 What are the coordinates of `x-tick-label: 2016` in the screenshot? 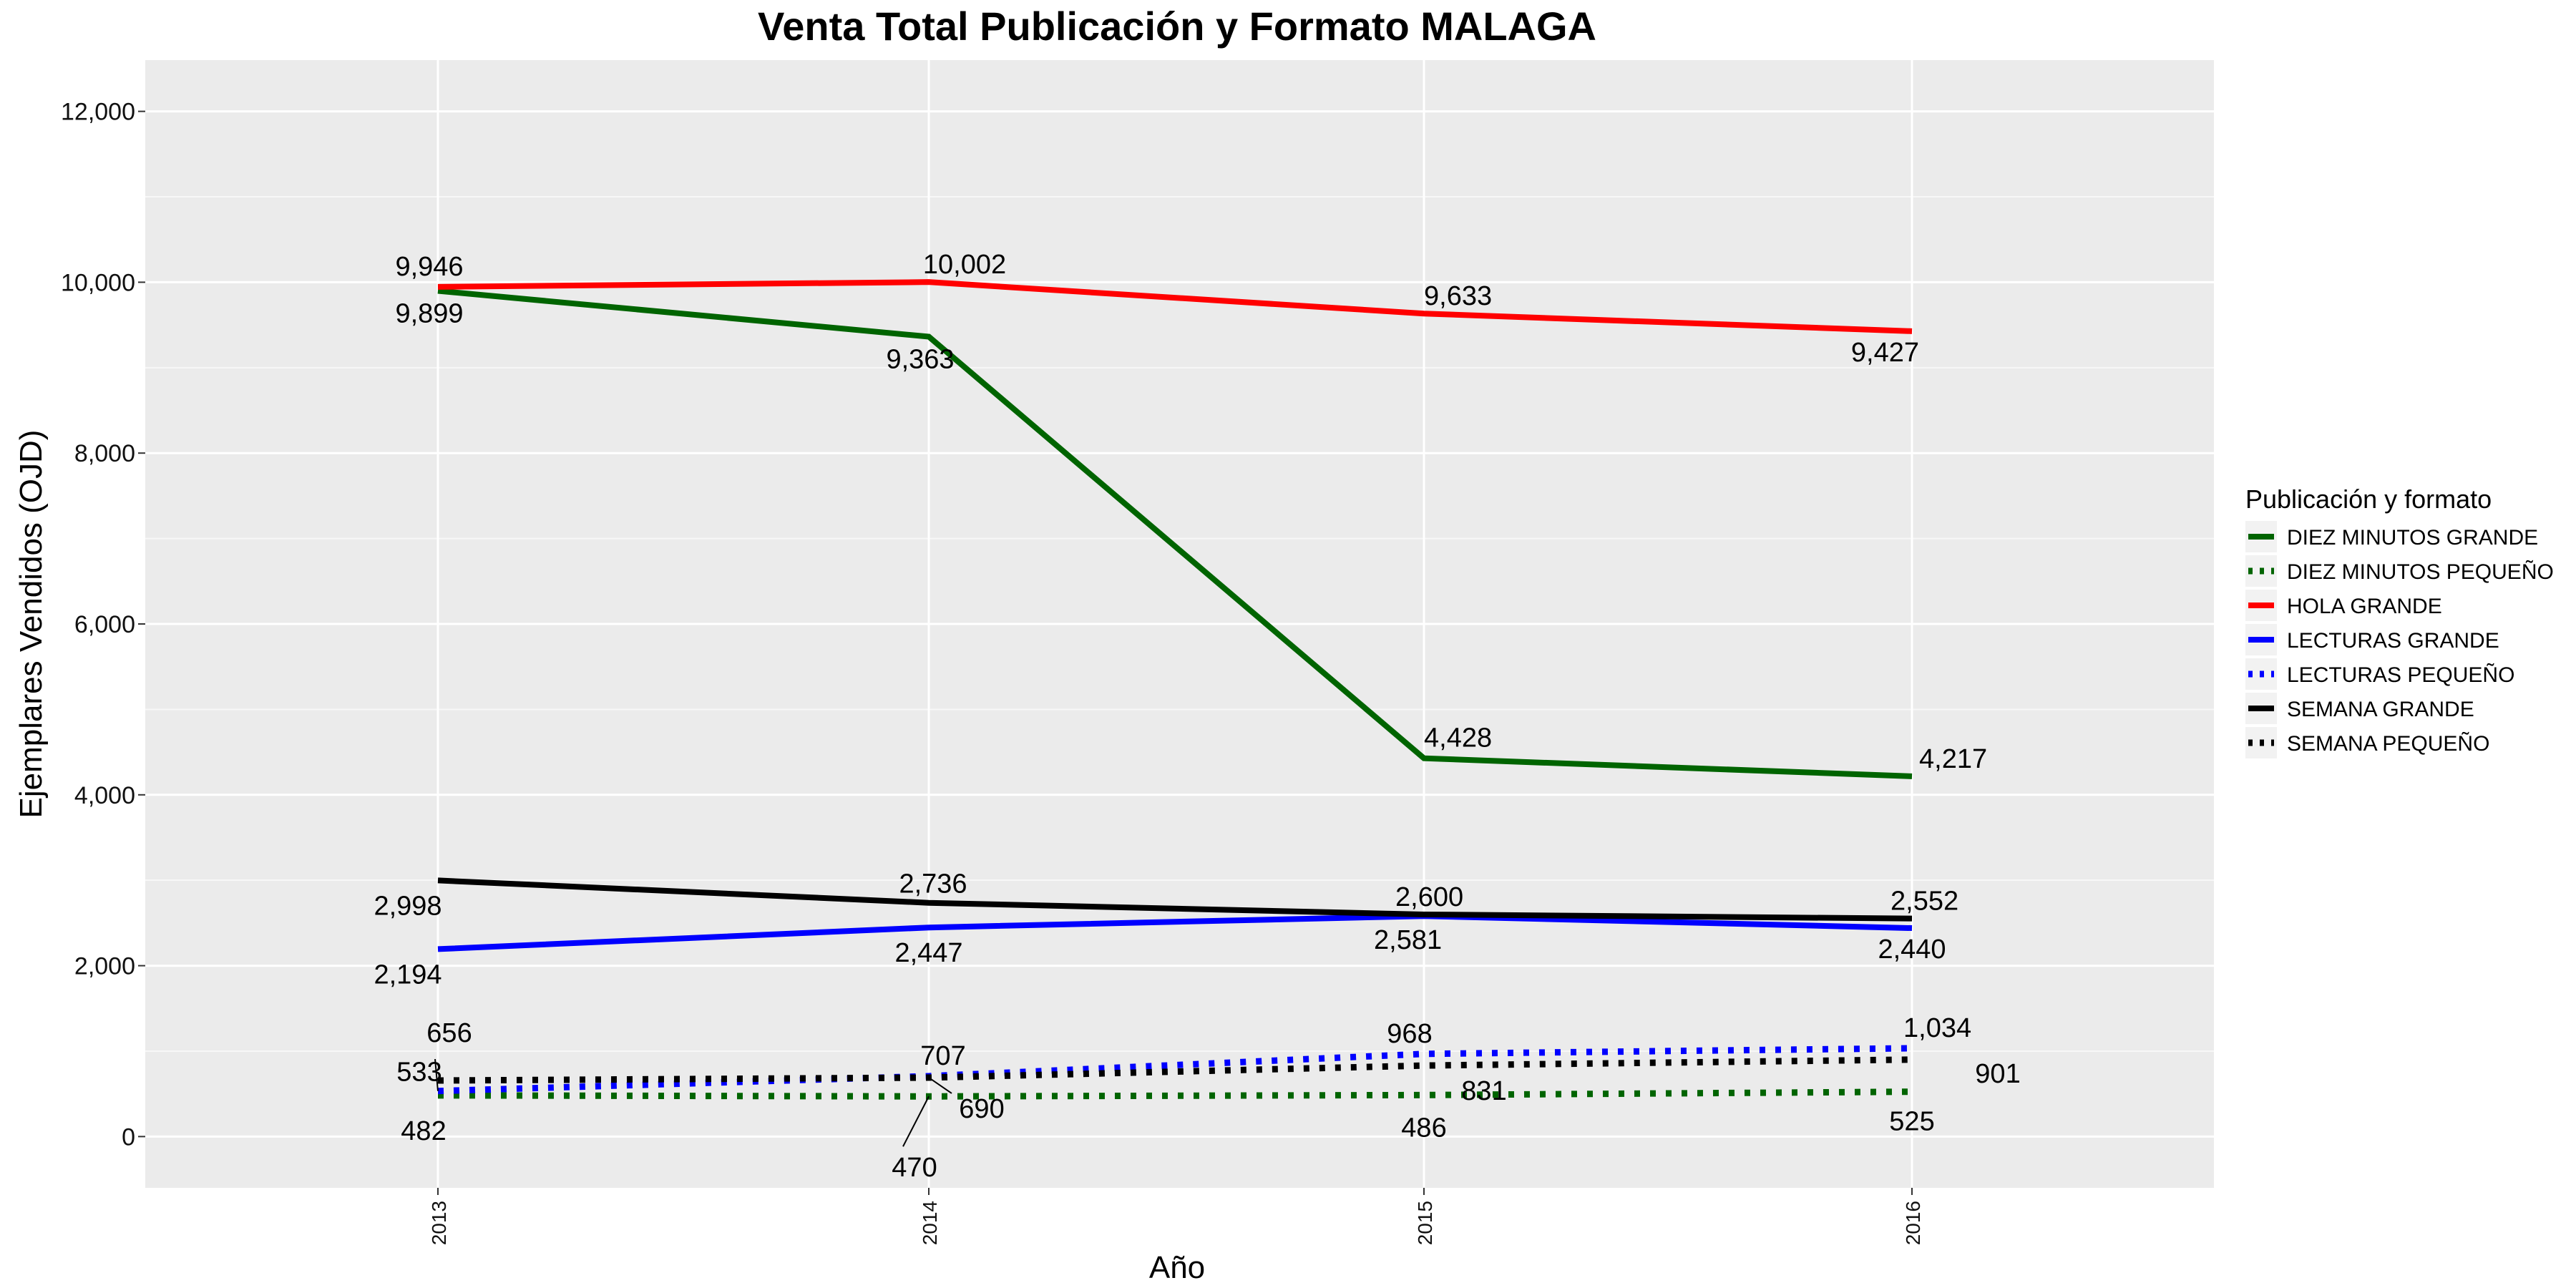 It's located at (1913, 1223).